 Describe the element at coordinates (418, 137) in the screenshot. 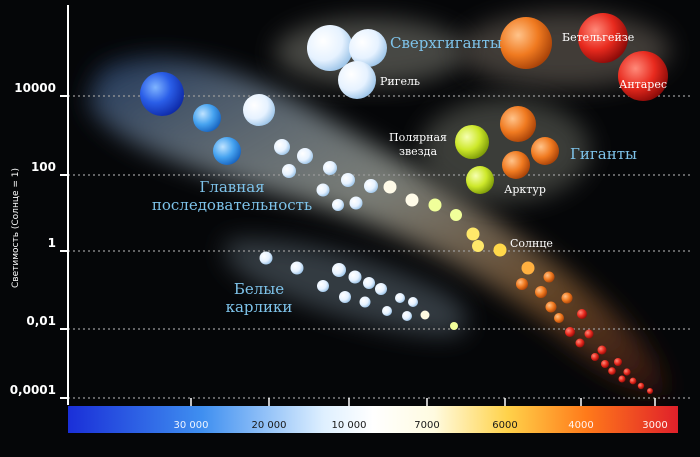

I see `label-polaris-1: Полярная` at that location.